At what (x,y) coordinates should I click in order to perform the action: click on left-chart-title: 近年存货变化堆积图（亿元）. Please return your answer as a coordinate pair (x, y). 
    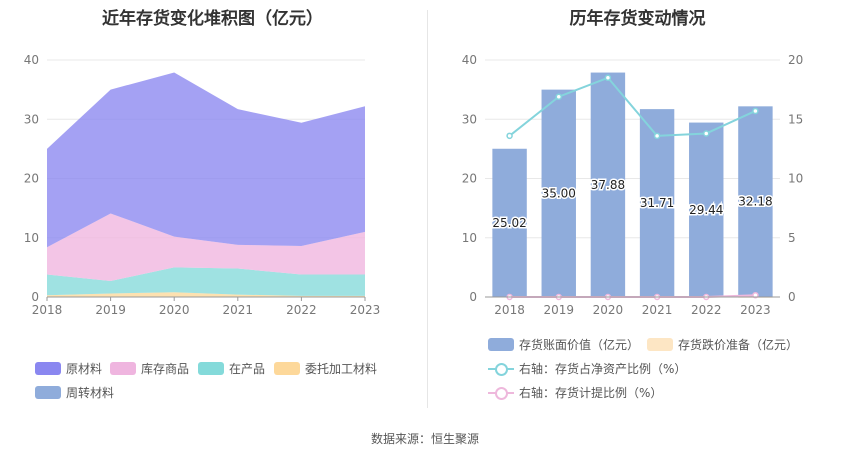
    Looking at the image, I should click on (212, 19).